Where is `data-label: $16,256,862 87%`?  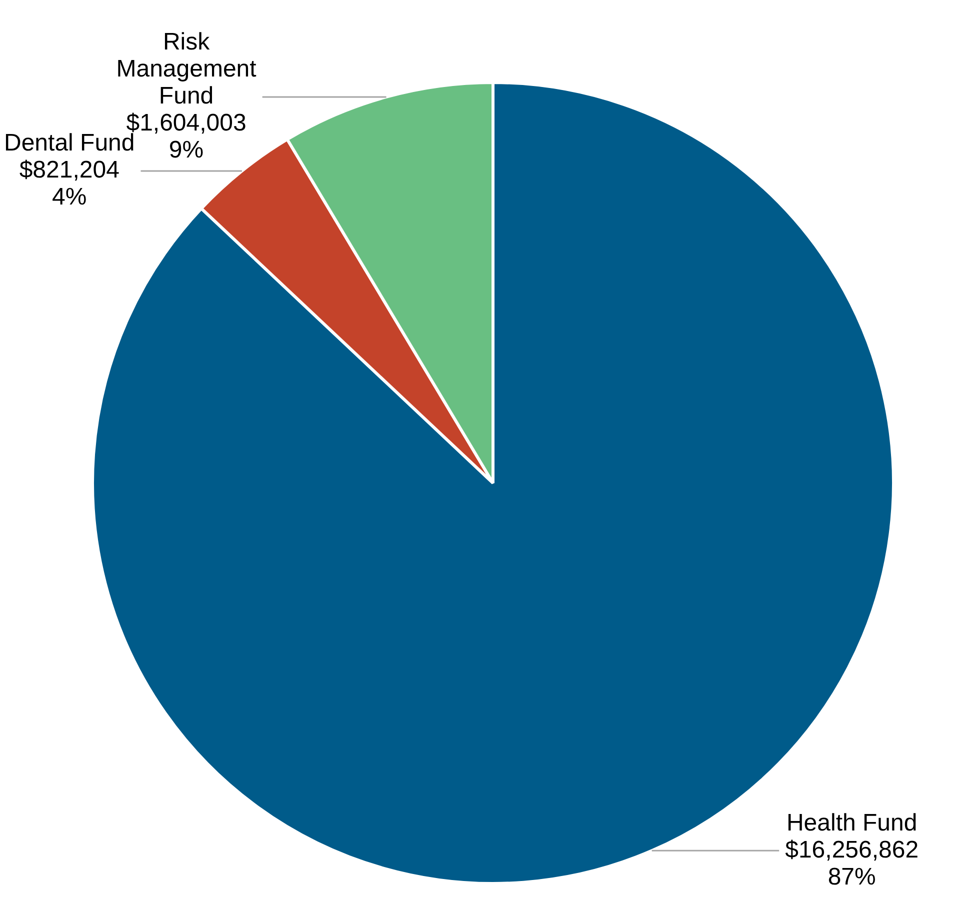
data-label: $16,256,862 87% is located at coordinates (852, 863).